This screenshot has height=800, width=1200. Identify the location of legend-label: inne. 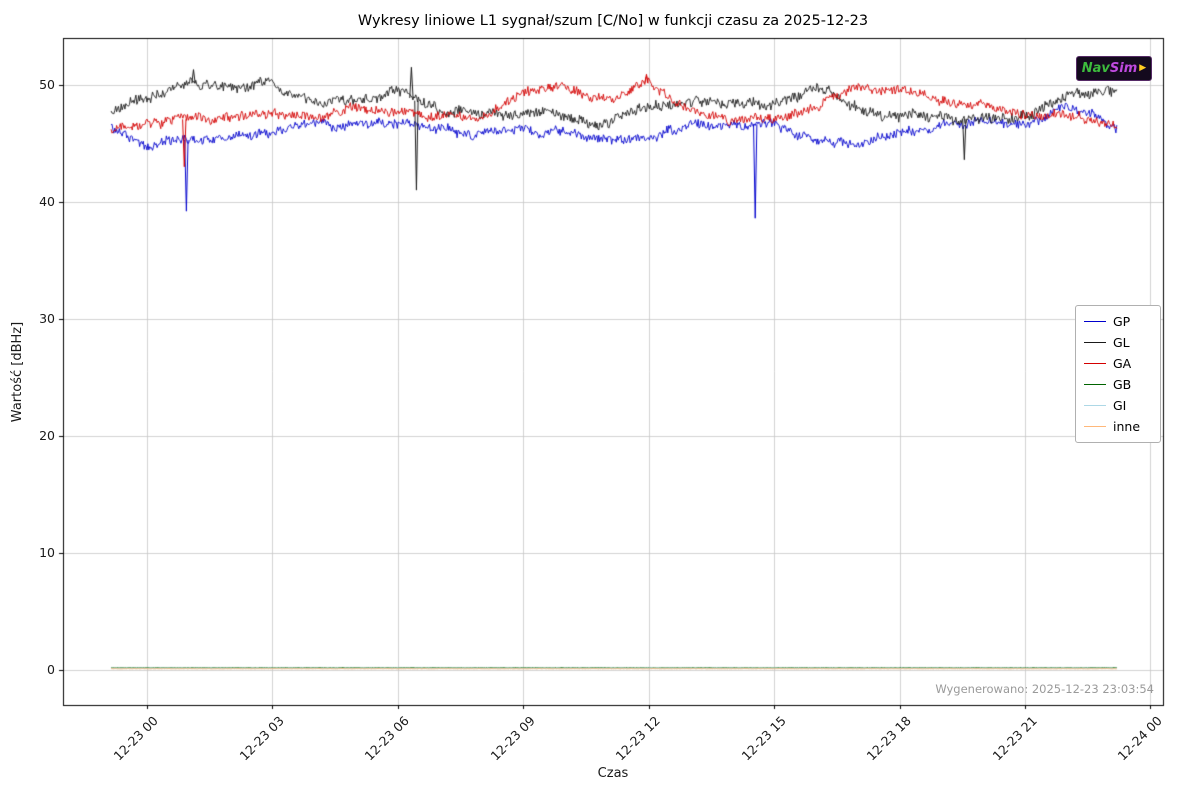
(1127, 426).